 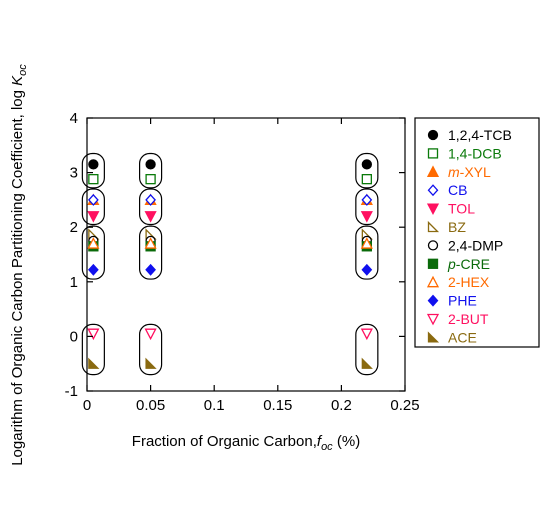 What do you see at coordinates (433, 319) in the screenshot?
I see `legend-marker-2-BUT` at bounding box center [433, 319].